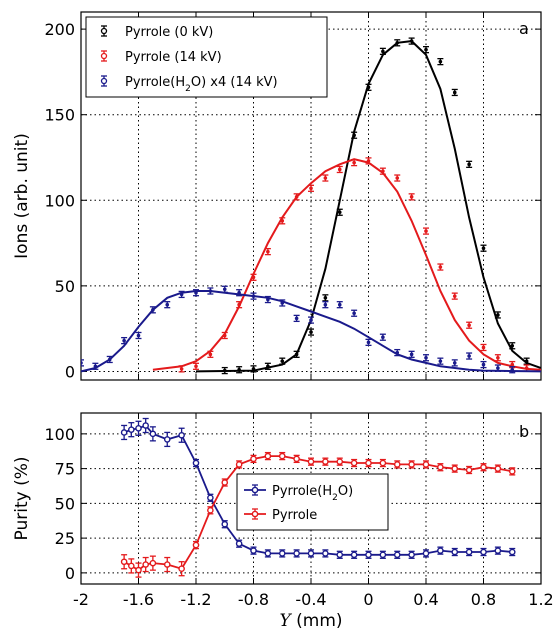 The height and width of the screenshot is (631, 556). What do you see at coordinates (294, 515) in the screenshot?
I see `legend-label: Pyrrole` at bounding box center [294, 515].